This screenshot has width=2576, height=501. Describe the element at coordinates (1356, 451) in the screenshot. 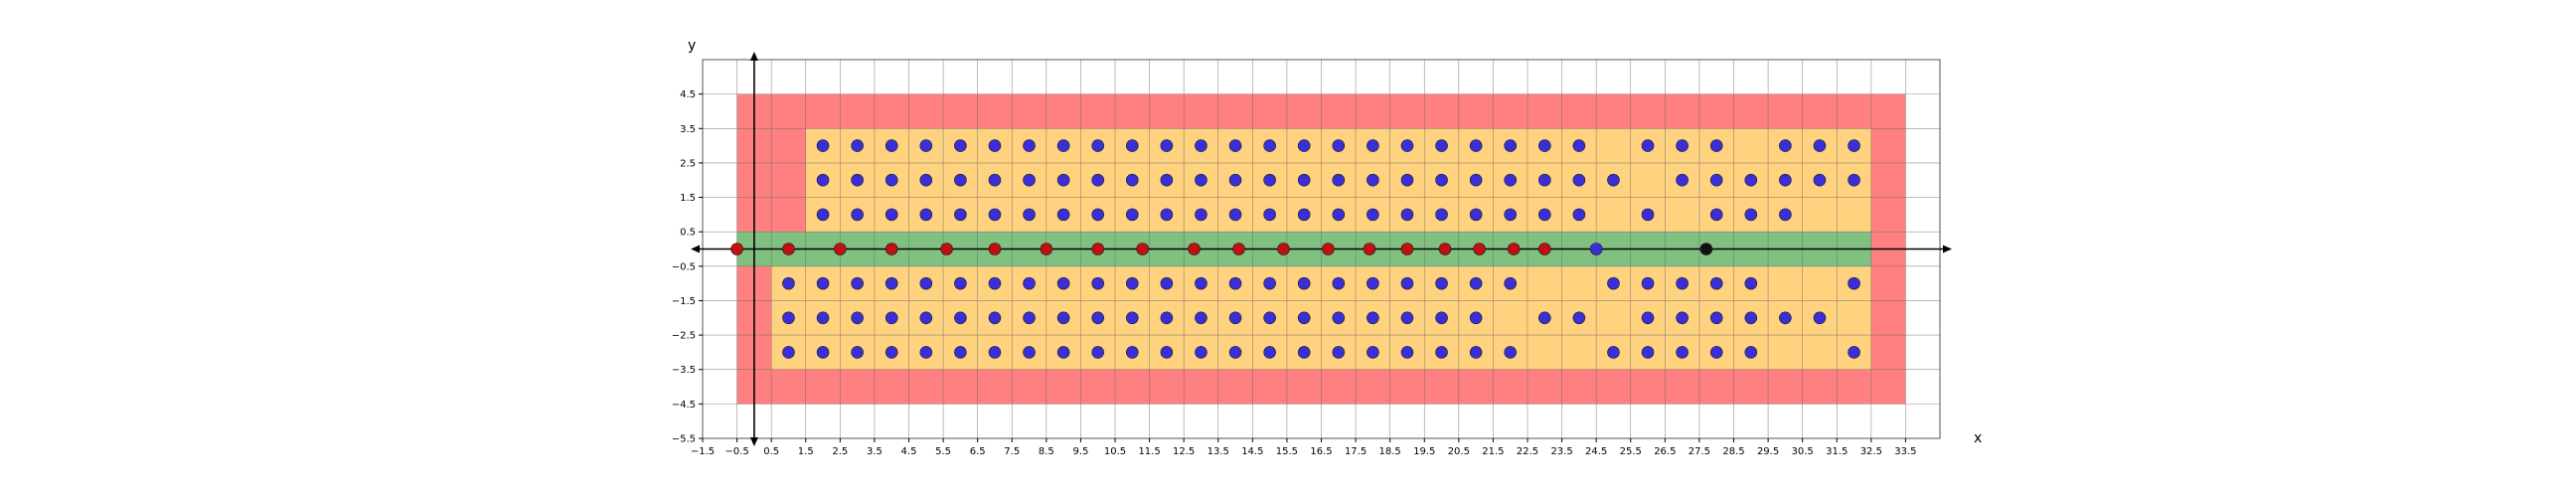

I see `x-tick-label: 17.5` at that location.